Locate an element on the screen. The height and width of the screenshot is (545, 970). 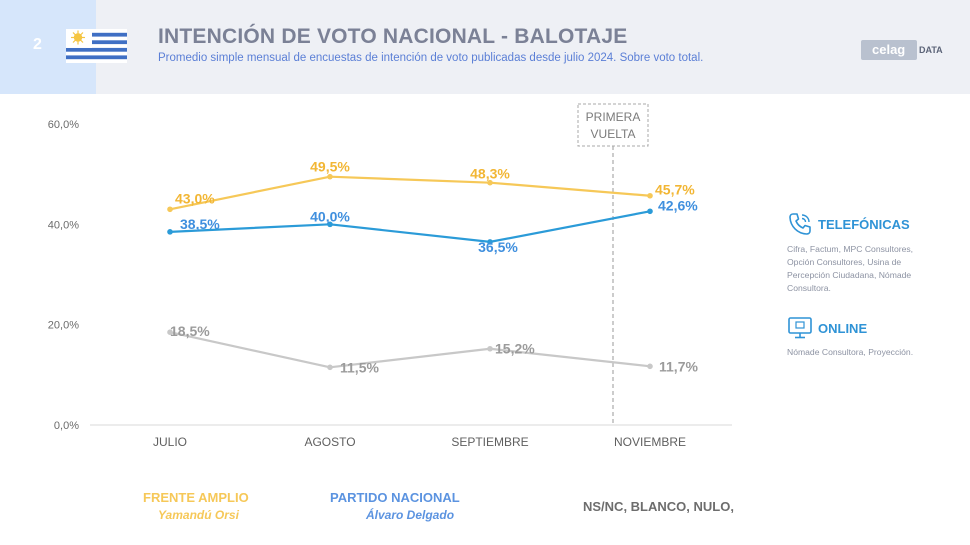
x-tick-label: JULIO is located at coordinates (170, 442).